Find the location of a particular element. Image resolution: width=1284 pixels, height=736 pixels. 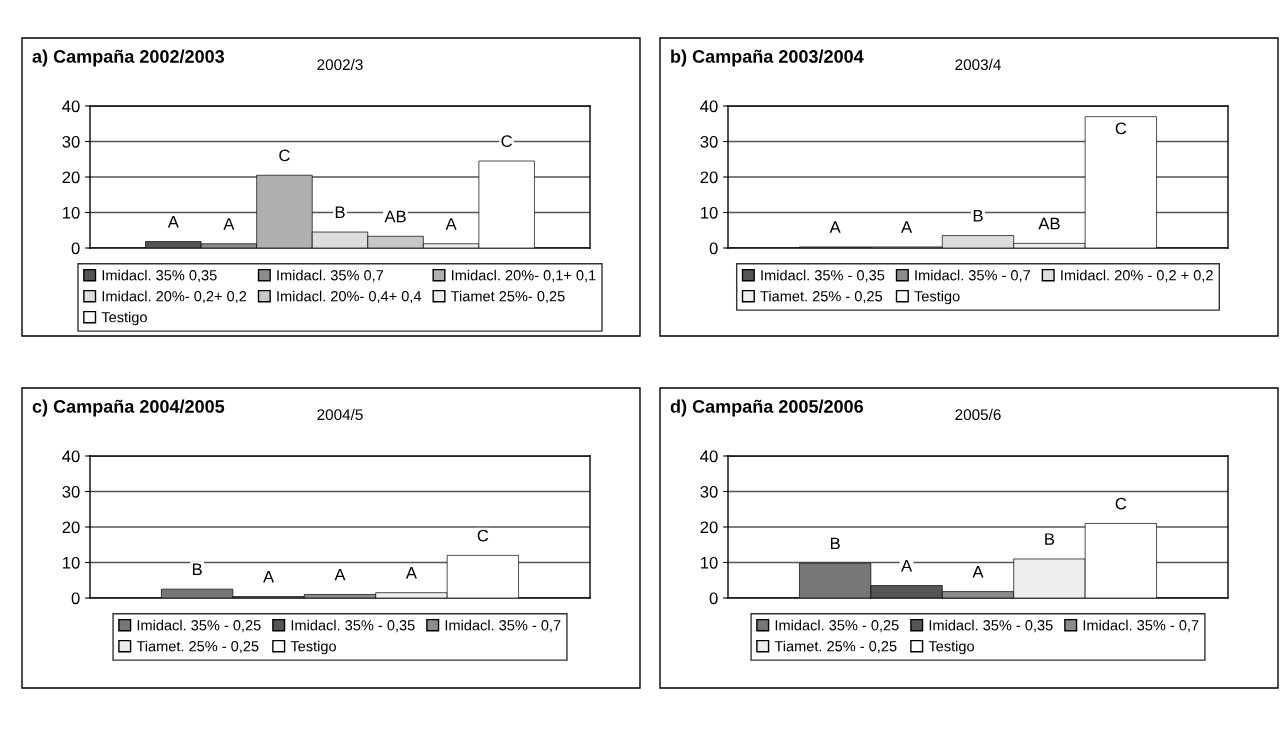

chart-subtitle: 2004/5 is located at coordinates (340, 414).